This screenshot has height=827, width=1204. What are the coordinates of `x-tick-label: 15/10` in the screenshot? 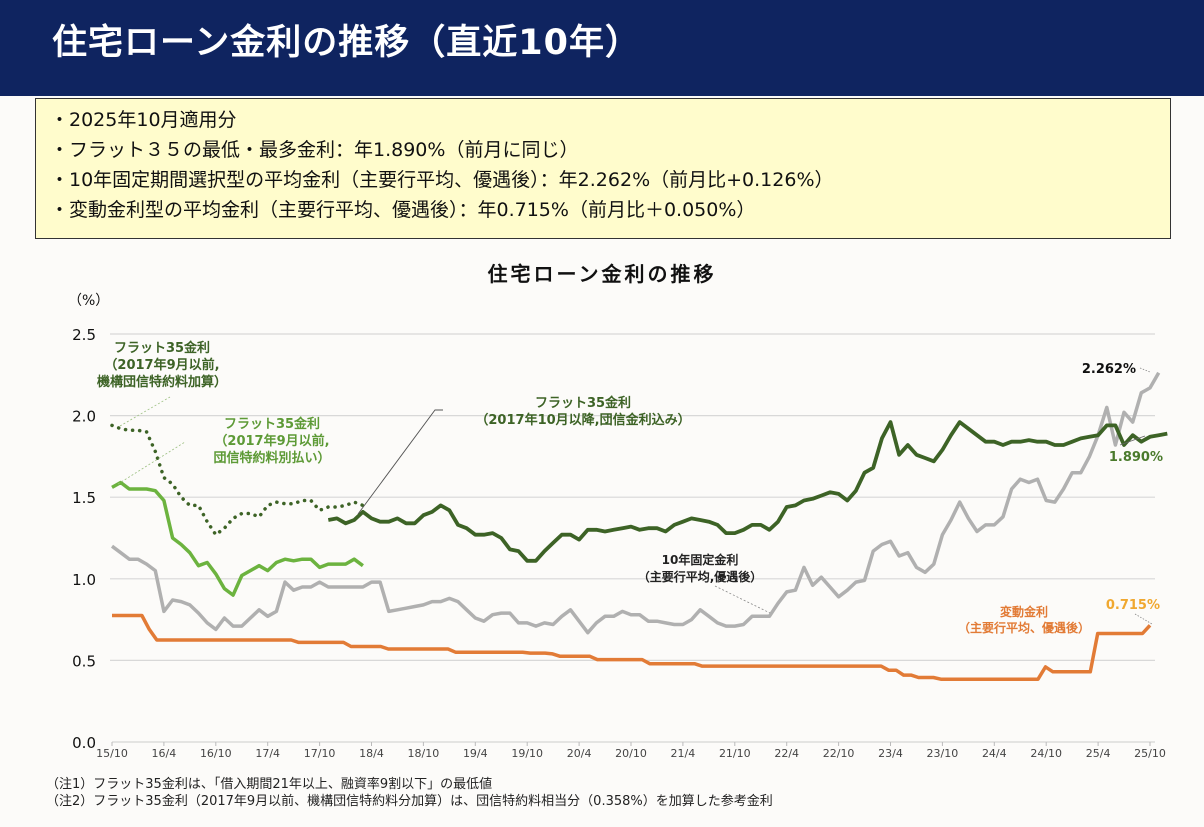 It's located at (112, 753).